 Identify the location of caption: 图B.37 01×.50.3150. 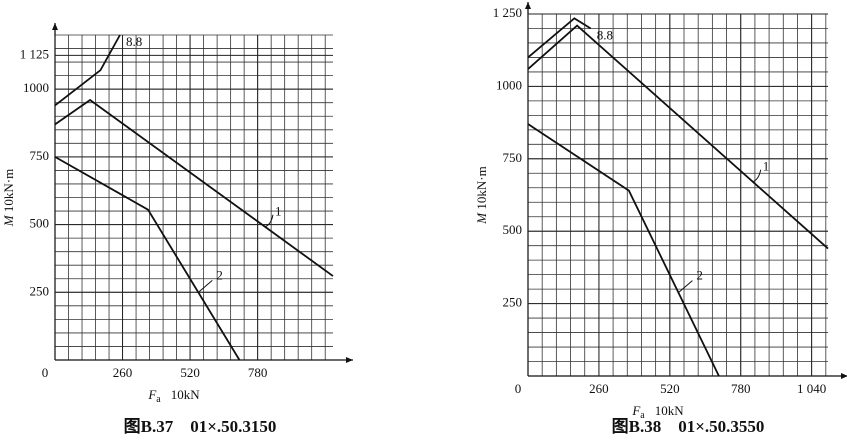
(200, 426).